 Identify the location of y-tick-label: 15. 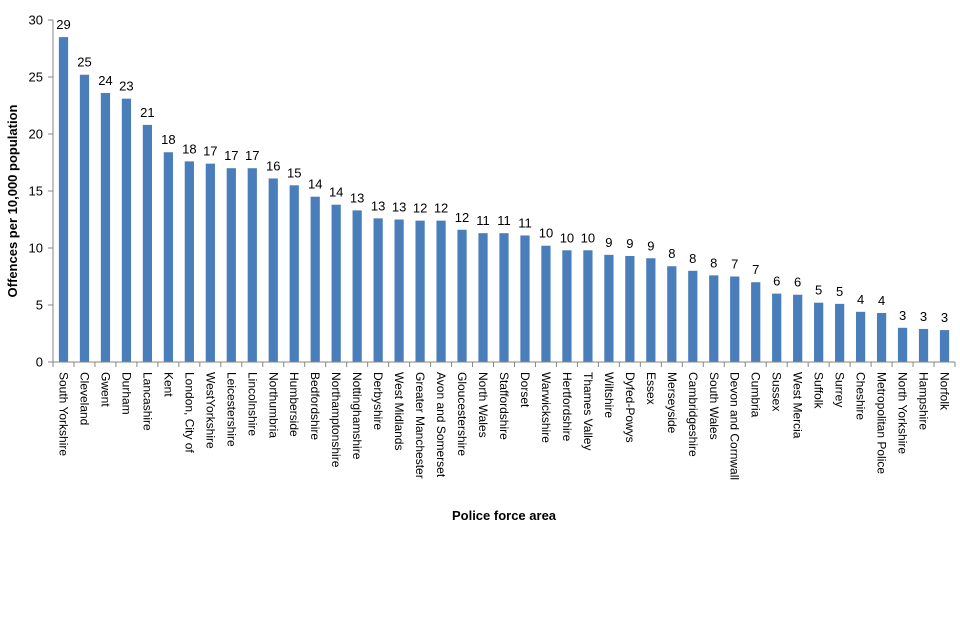
(36, 191).